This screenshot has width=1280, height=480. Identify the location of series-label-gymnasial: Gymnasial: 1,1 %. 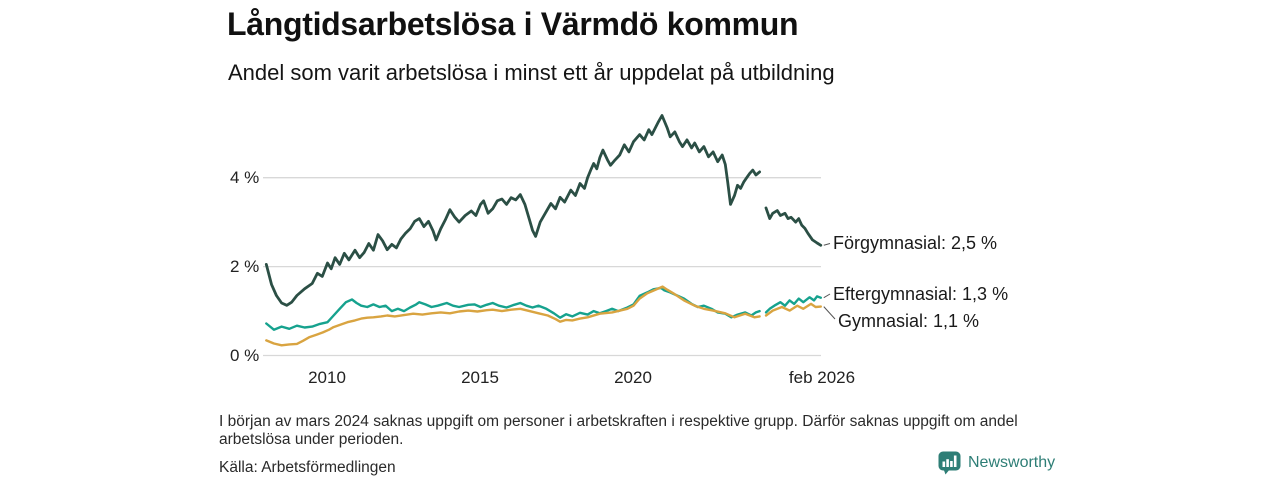
(909, 321).